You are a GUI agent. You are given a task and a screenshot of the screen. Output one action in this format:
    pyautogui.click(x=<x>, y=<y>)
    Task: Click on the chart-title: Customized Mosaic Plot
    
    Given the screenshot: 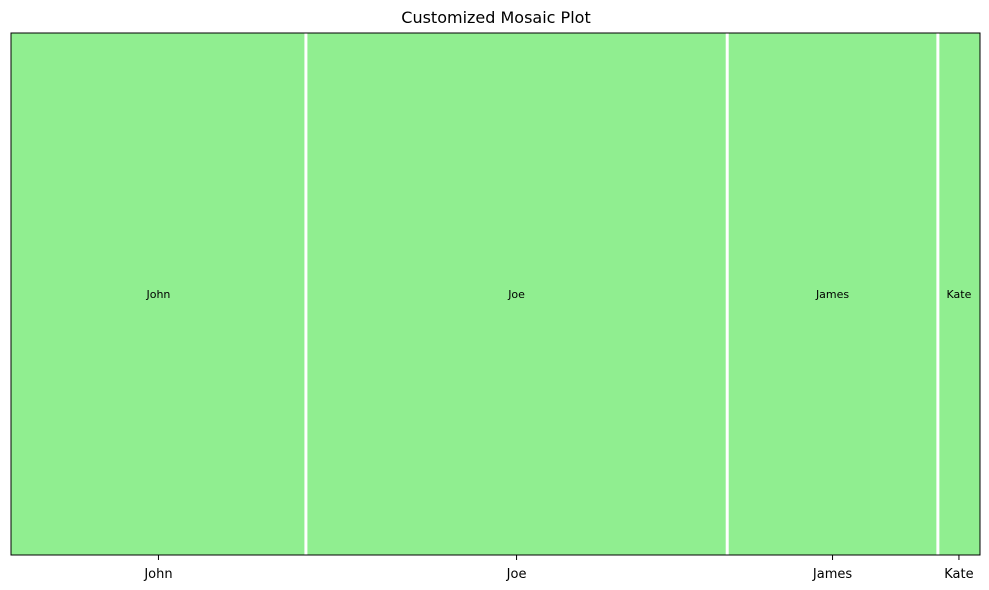 What is the action you would take?
    pyautogui.click(x=495, y=17)
    